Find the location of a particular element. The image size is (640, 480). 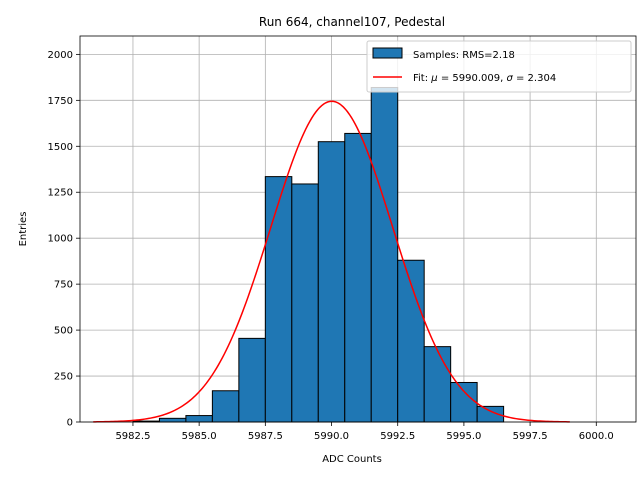

x-tick-label: 5995.0 is located at coordinates (463, 436).